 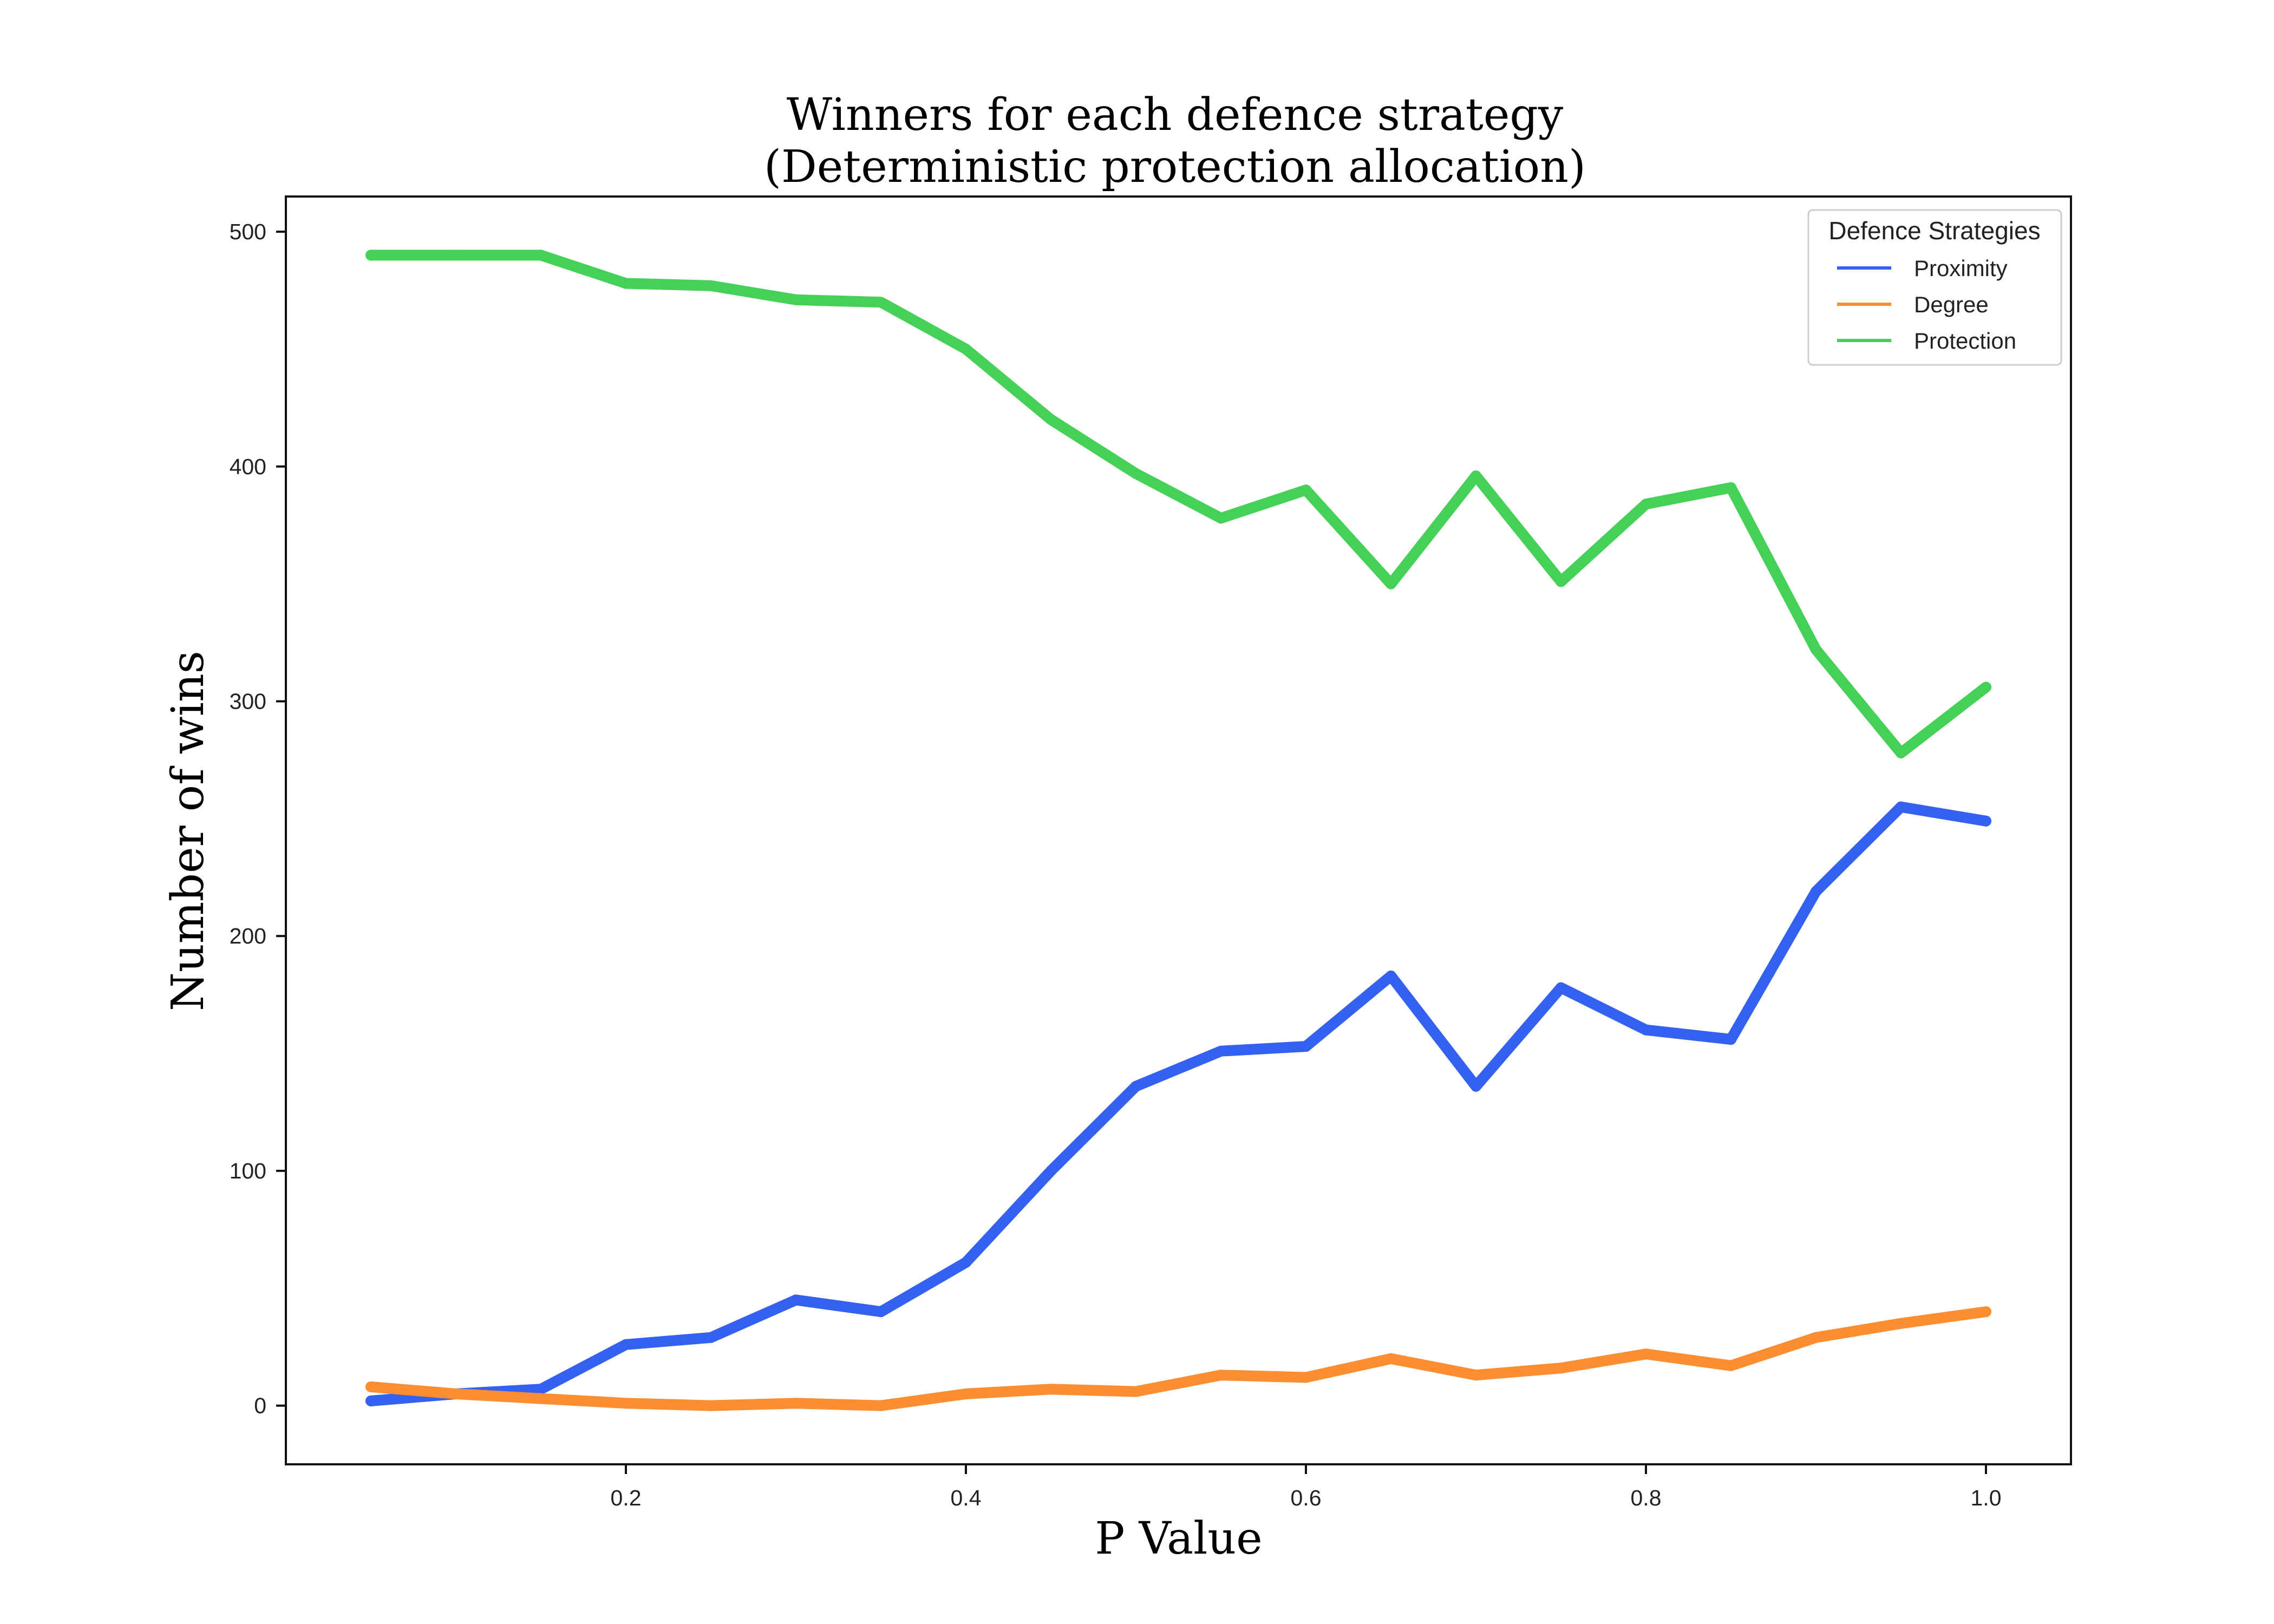 I want to click on x-axis-label: P Value, so click(x=1179, y=1539).